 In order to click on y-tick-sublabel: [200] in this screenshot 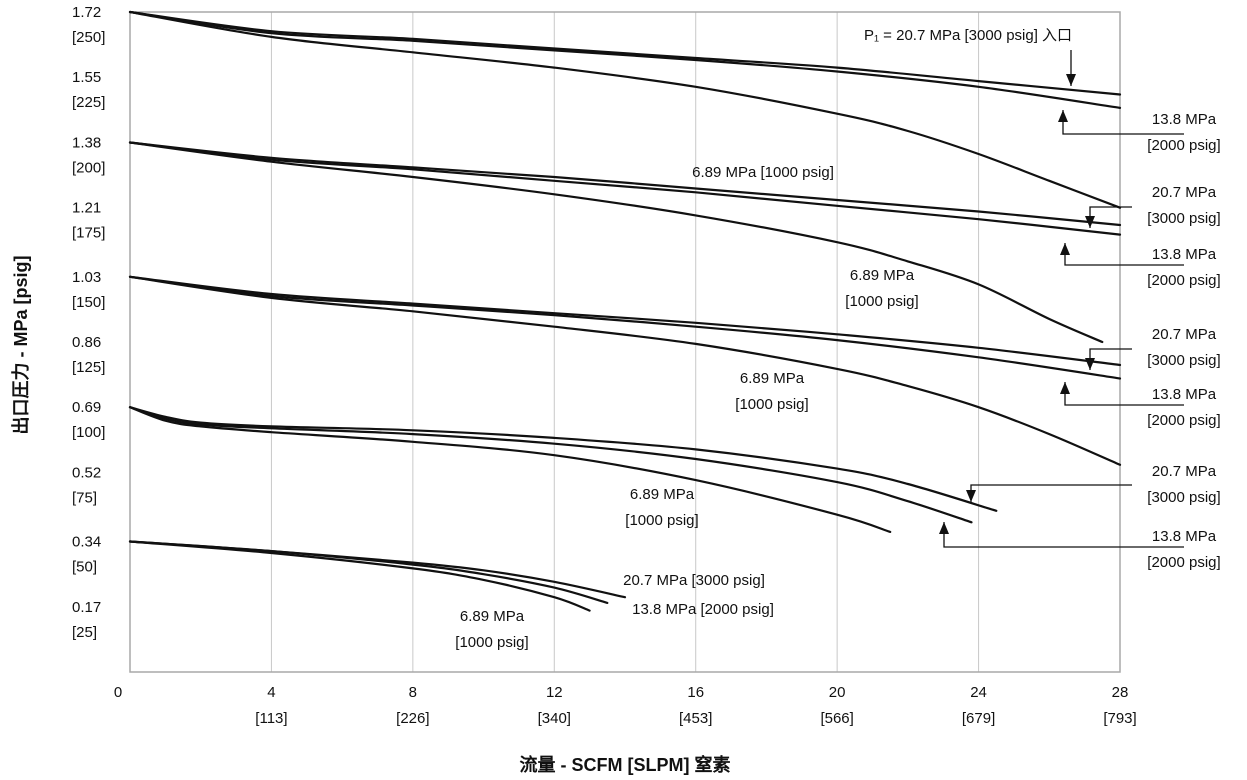, I will do `click(88, 167)`.